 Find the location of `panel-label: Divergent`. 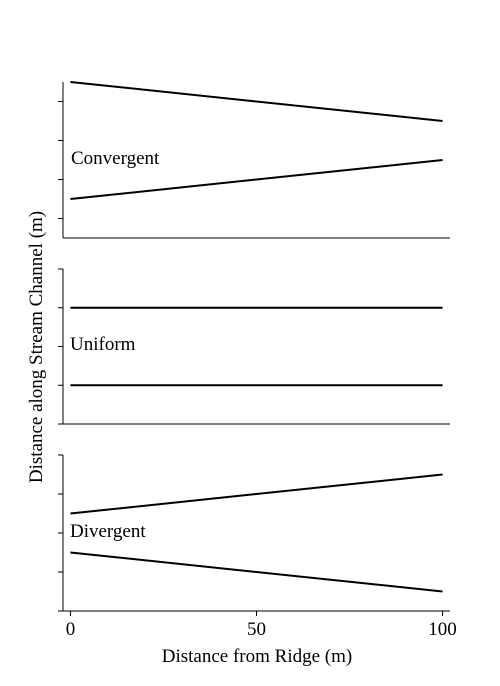

panel-label: Divergent is located at coordinates (108, 531).